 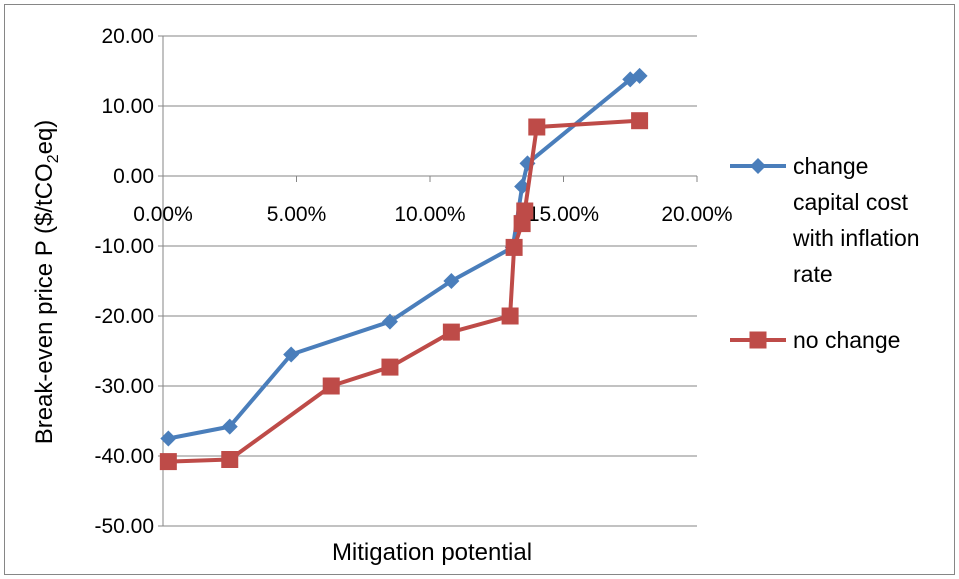 What do you see at coordinates (856, 220) in the screenshot?
I see `legend-label: change capital cost with inflation rate` at bounding box center [856, 220].